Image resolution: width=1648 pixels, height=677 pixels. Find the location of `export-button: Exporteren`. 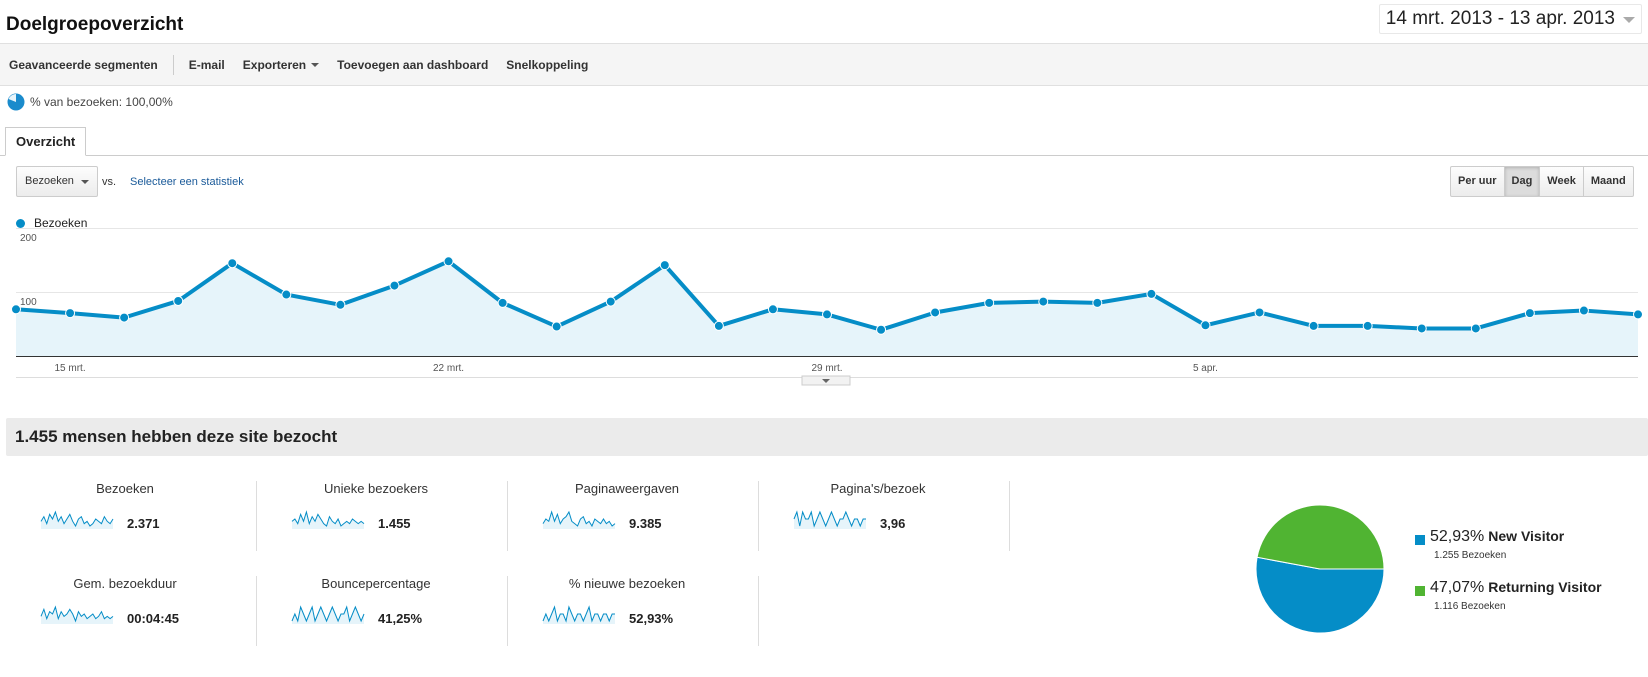

export-button: Exporteren is located at coordinates (281, 65).